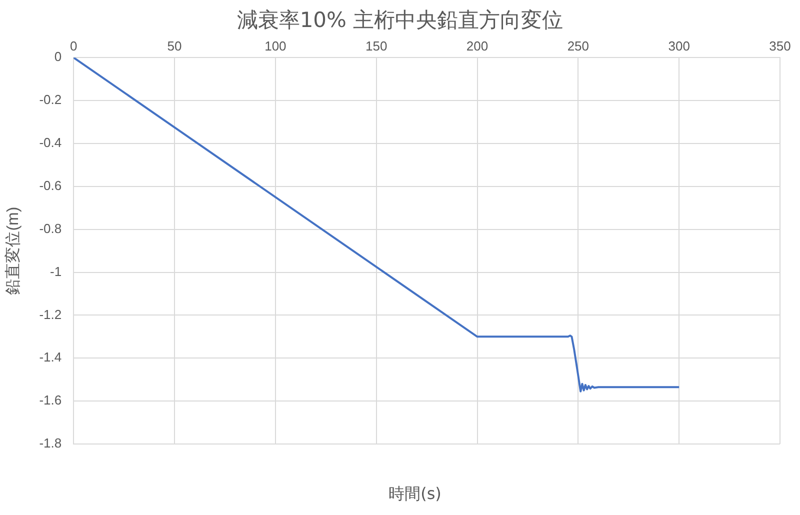 This screenshot has height=515, width=800. What do you see at coordinates (376, 46) in the screenshot?
I see `x-tick-label: 150` at bounding box center [376, 46].